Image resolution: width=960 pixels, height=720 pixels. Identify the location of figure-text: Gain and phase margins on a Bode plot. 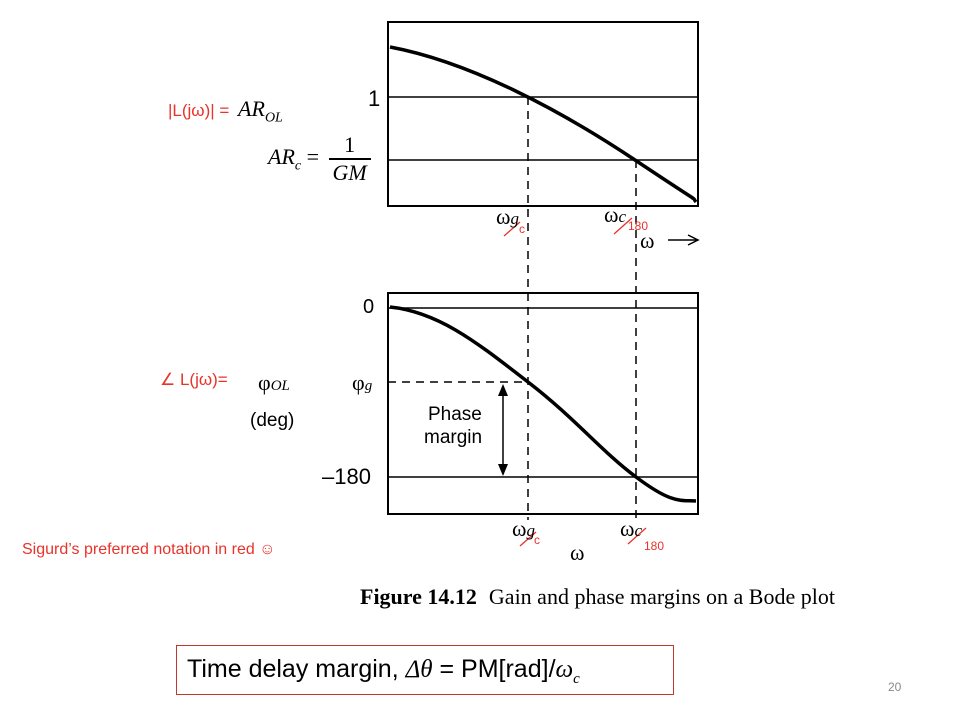
(661, 596).